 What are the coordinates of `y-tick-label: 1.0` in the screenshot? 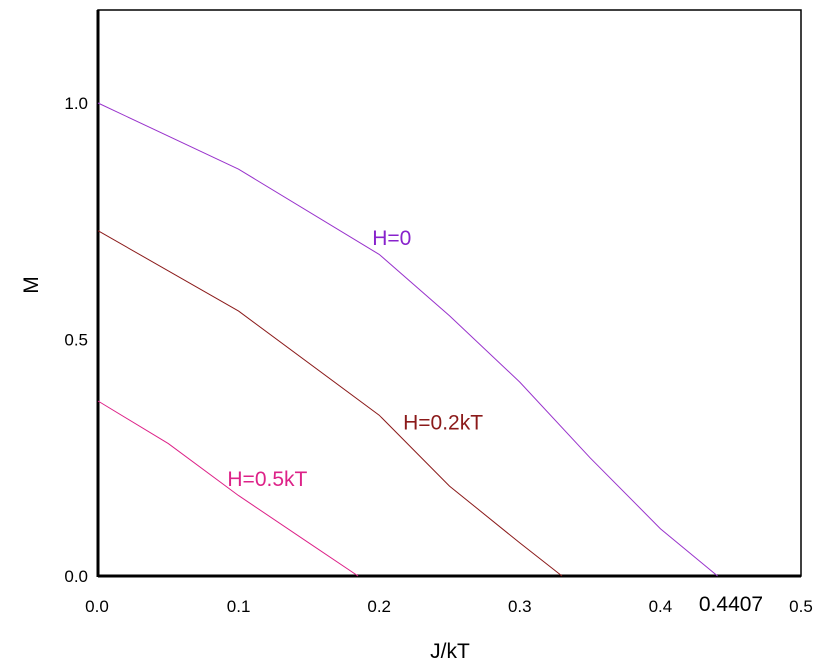 It's located at (76, 103).